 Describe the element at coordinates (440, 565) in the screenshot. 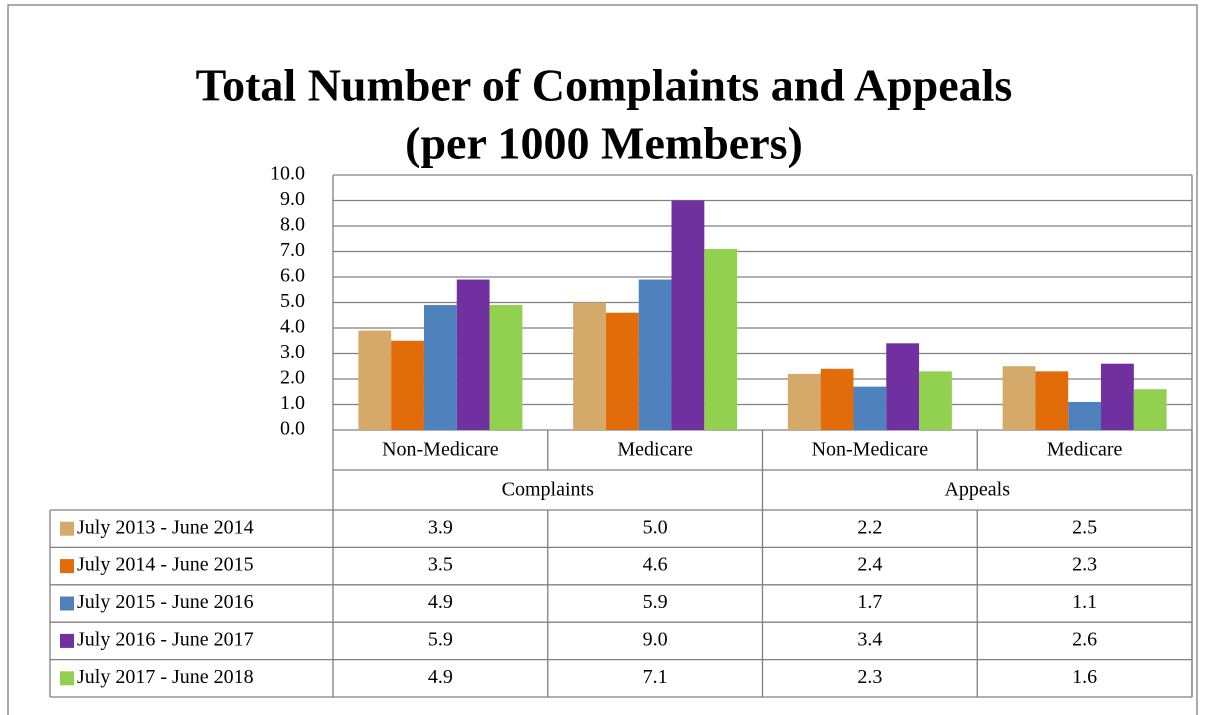

I see `table-value: 3.5` at that location.